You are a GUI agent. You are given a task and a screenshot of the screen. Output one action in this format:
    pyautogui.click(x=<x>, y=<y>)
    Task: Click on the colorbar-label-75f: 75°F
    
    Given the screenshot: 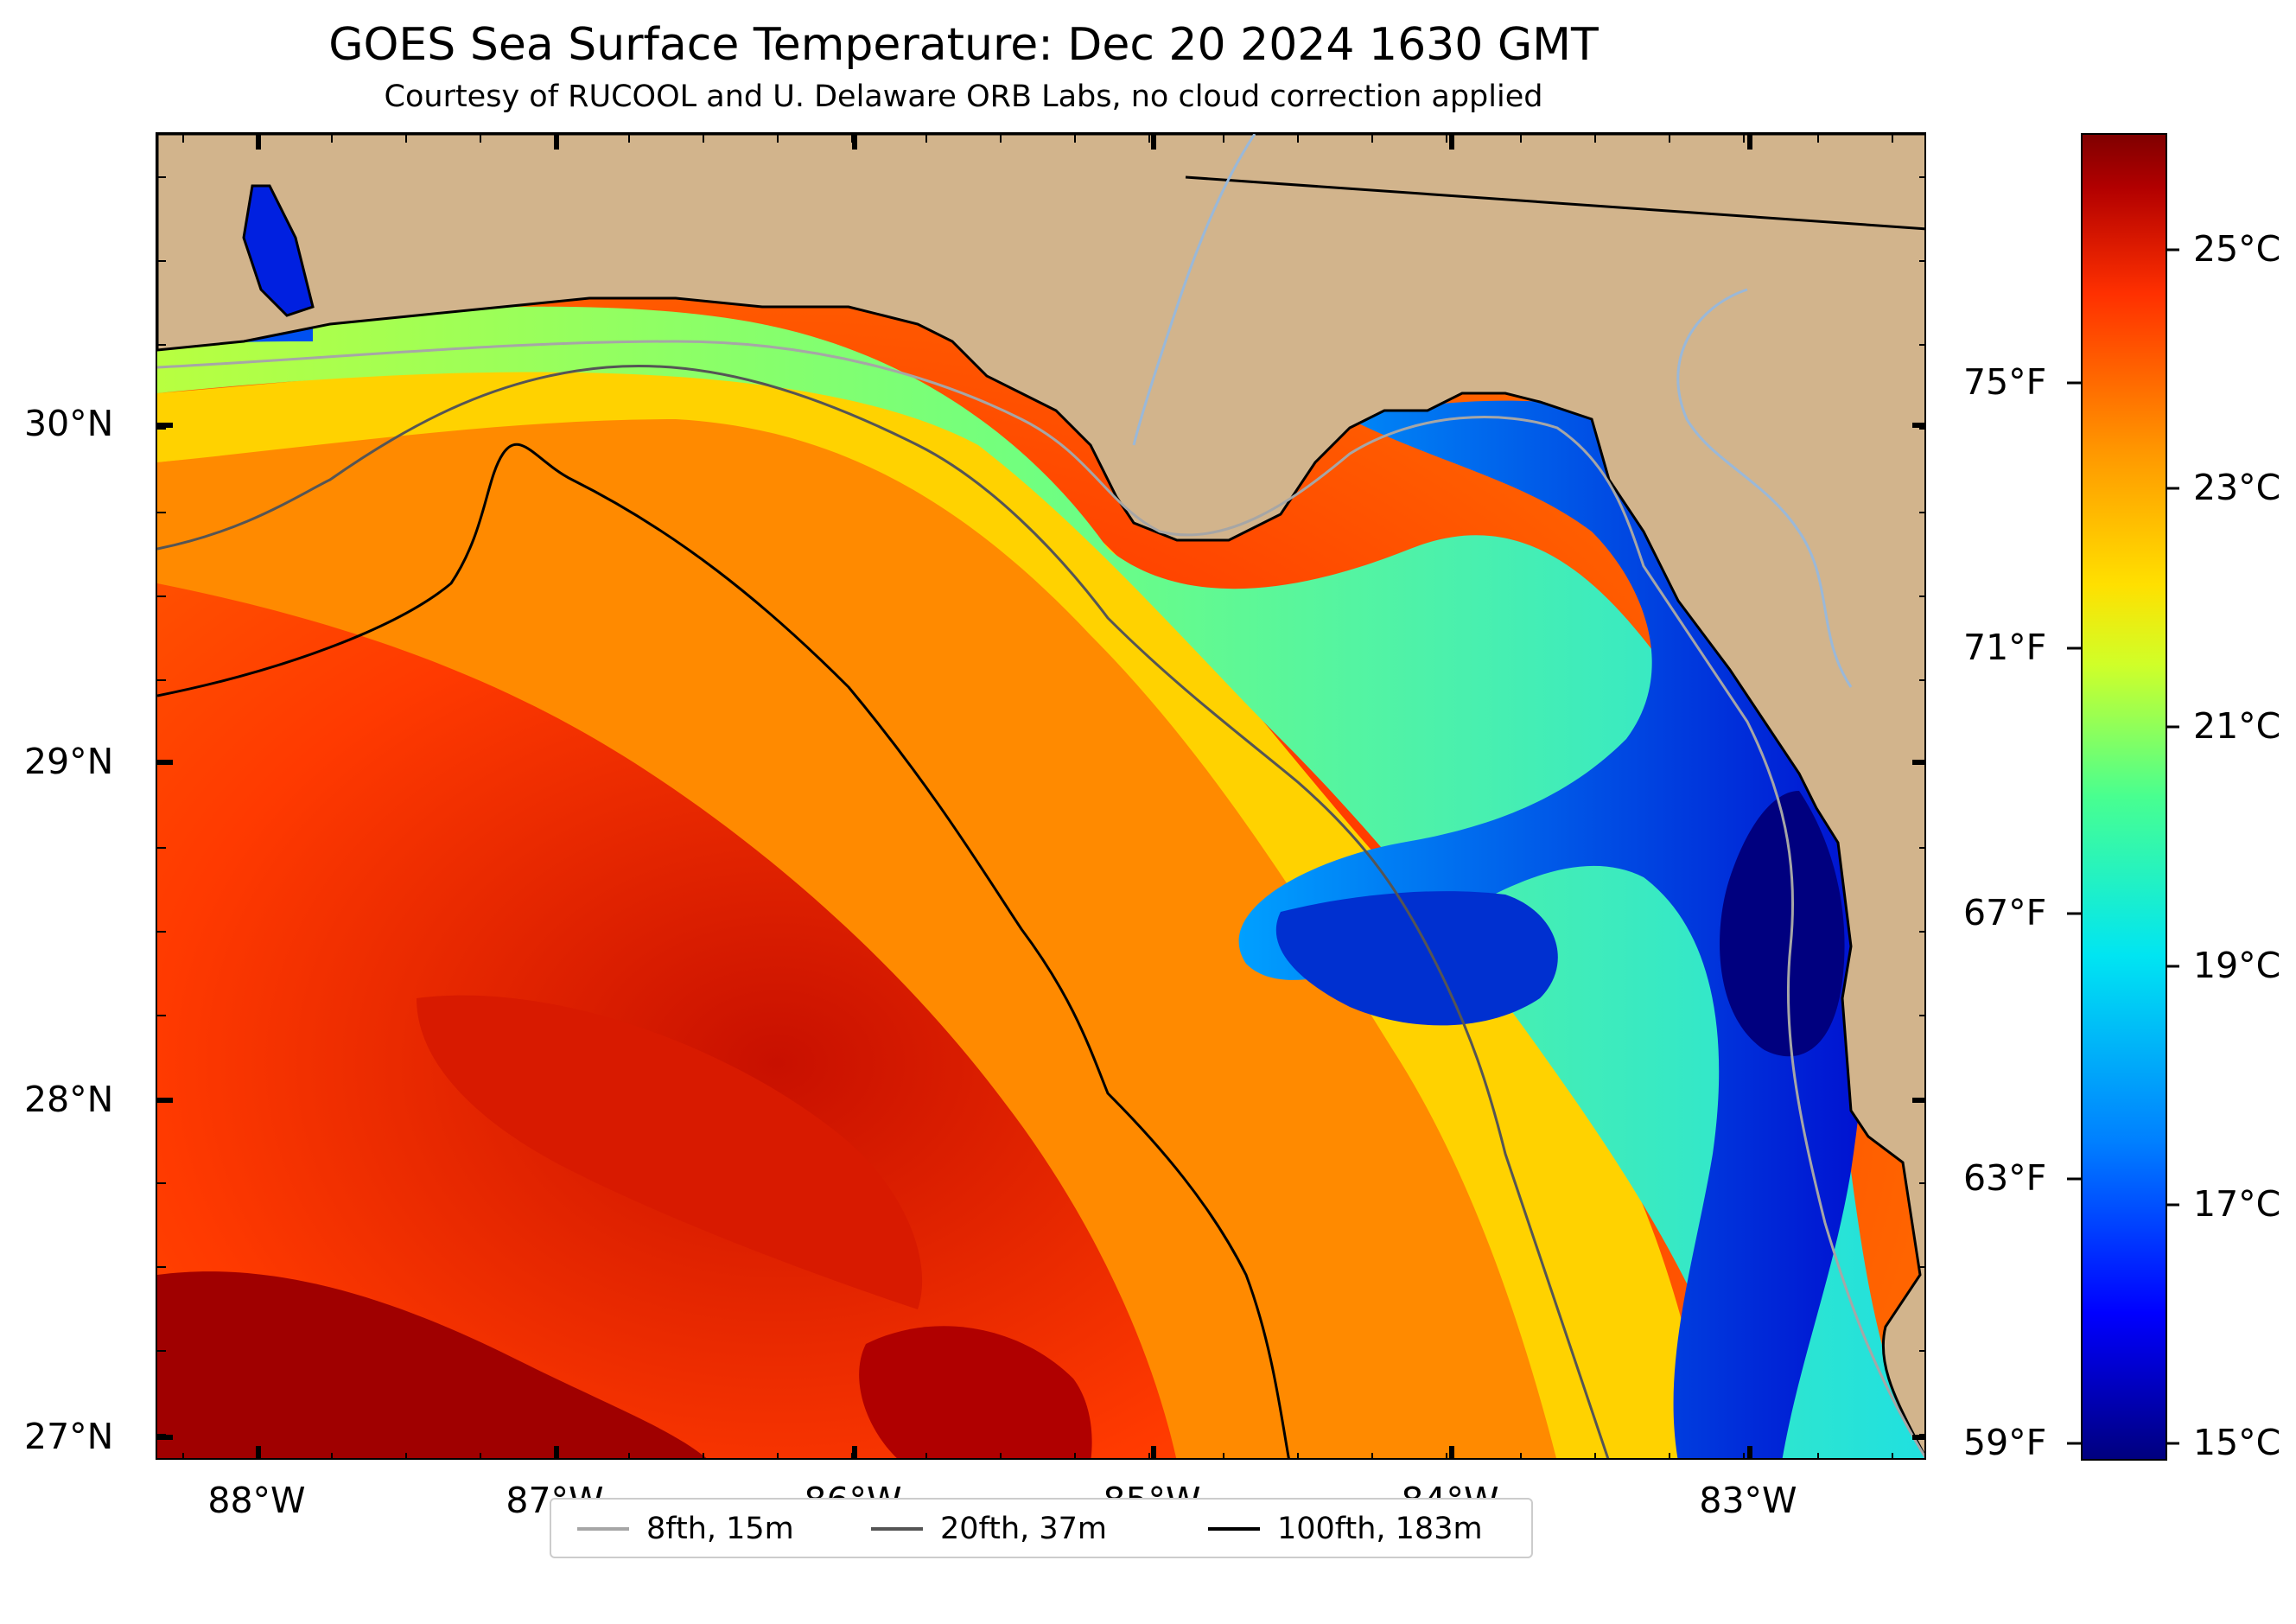 What is the action you would take?
    pyautogui.click(x=2005, y=382)
    